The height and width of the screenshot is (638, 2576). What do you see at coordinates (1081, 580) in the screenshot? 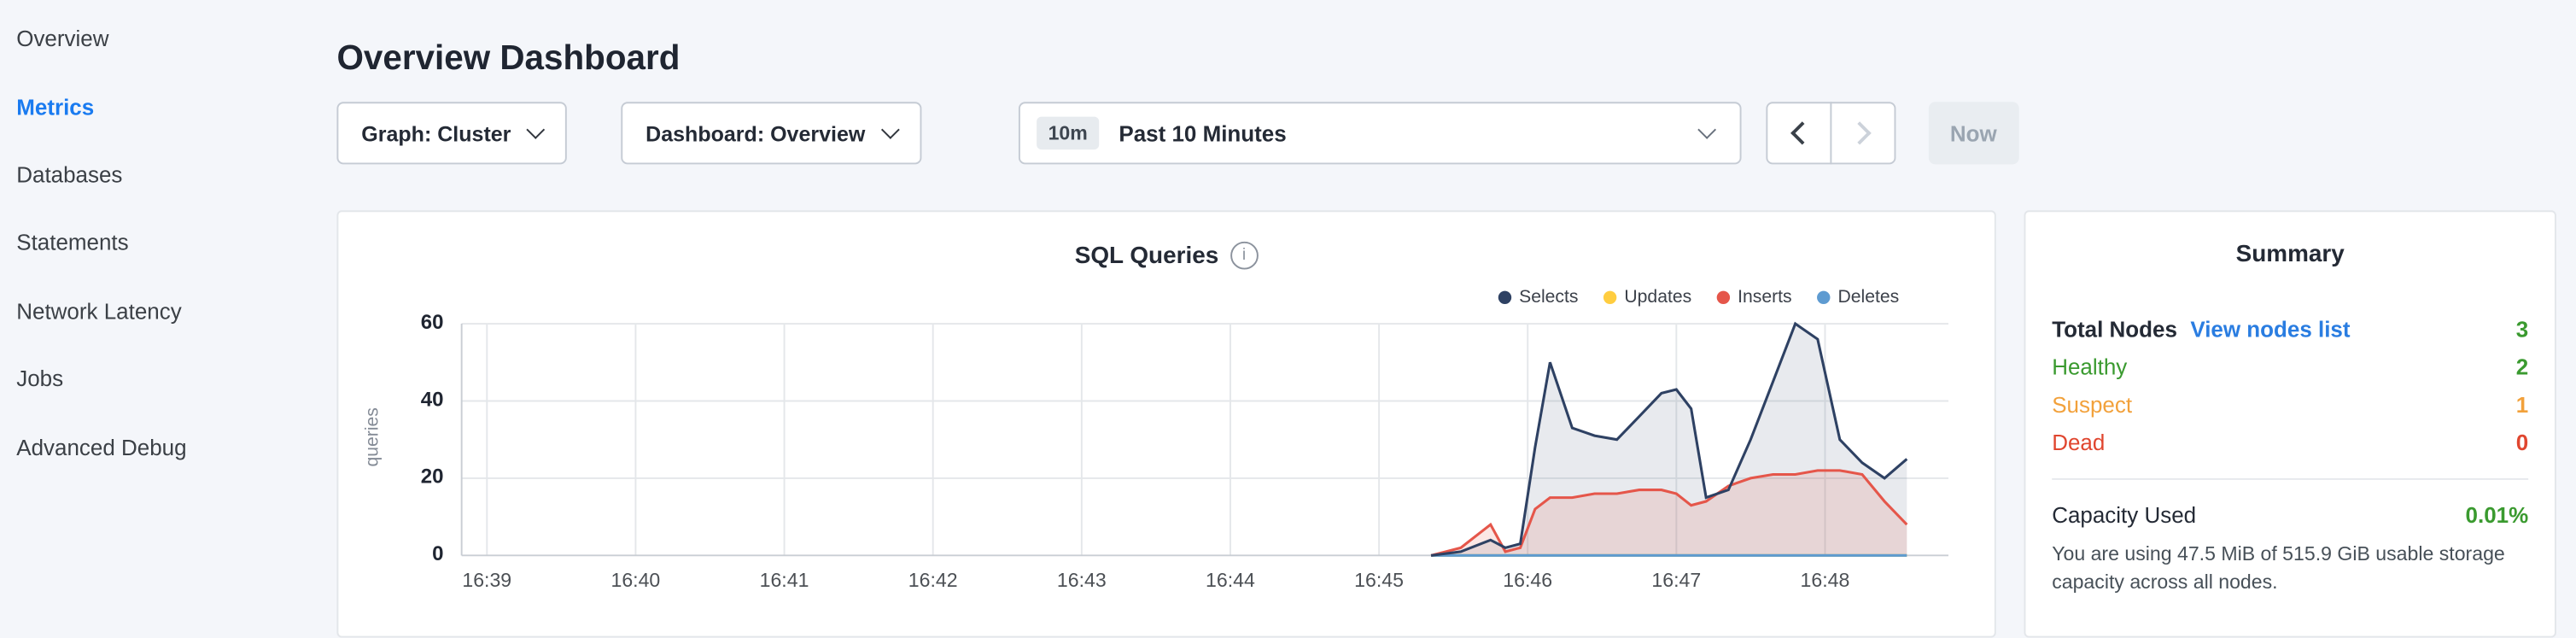
I see `x-axis-tick: 16:43` at bounding box center [1081, 580].